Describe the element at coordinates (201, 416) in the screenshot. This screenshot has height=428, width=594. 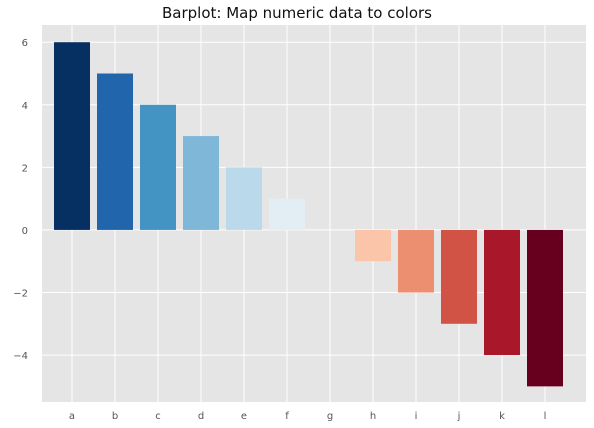
I see `x-tick-label: d` at that location.